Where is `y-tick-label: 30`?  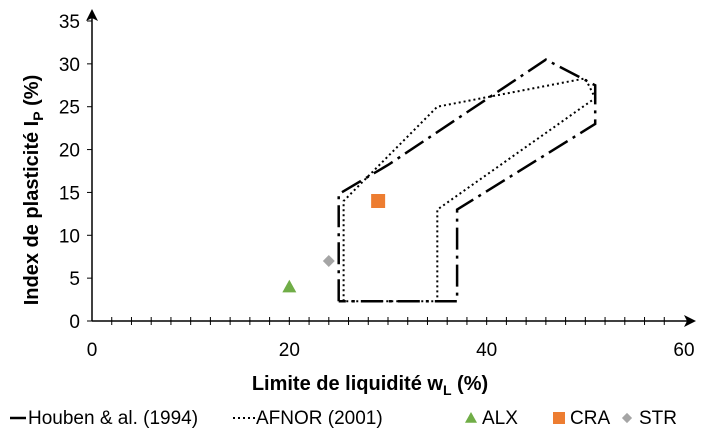
y-tick-label: 30 is located at coordinates (69, 65).